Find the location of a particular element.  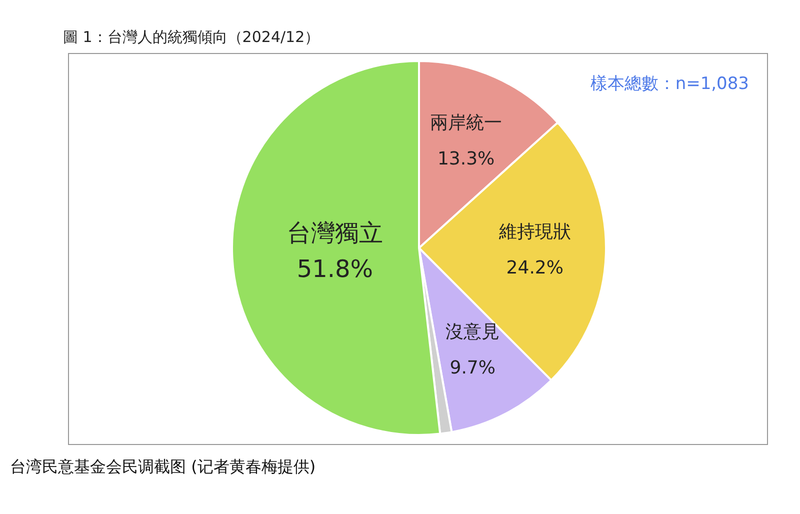

text: 台湾民意基金会民调截图 (记者黄春梅提供) is located at coordinates (163, 467).